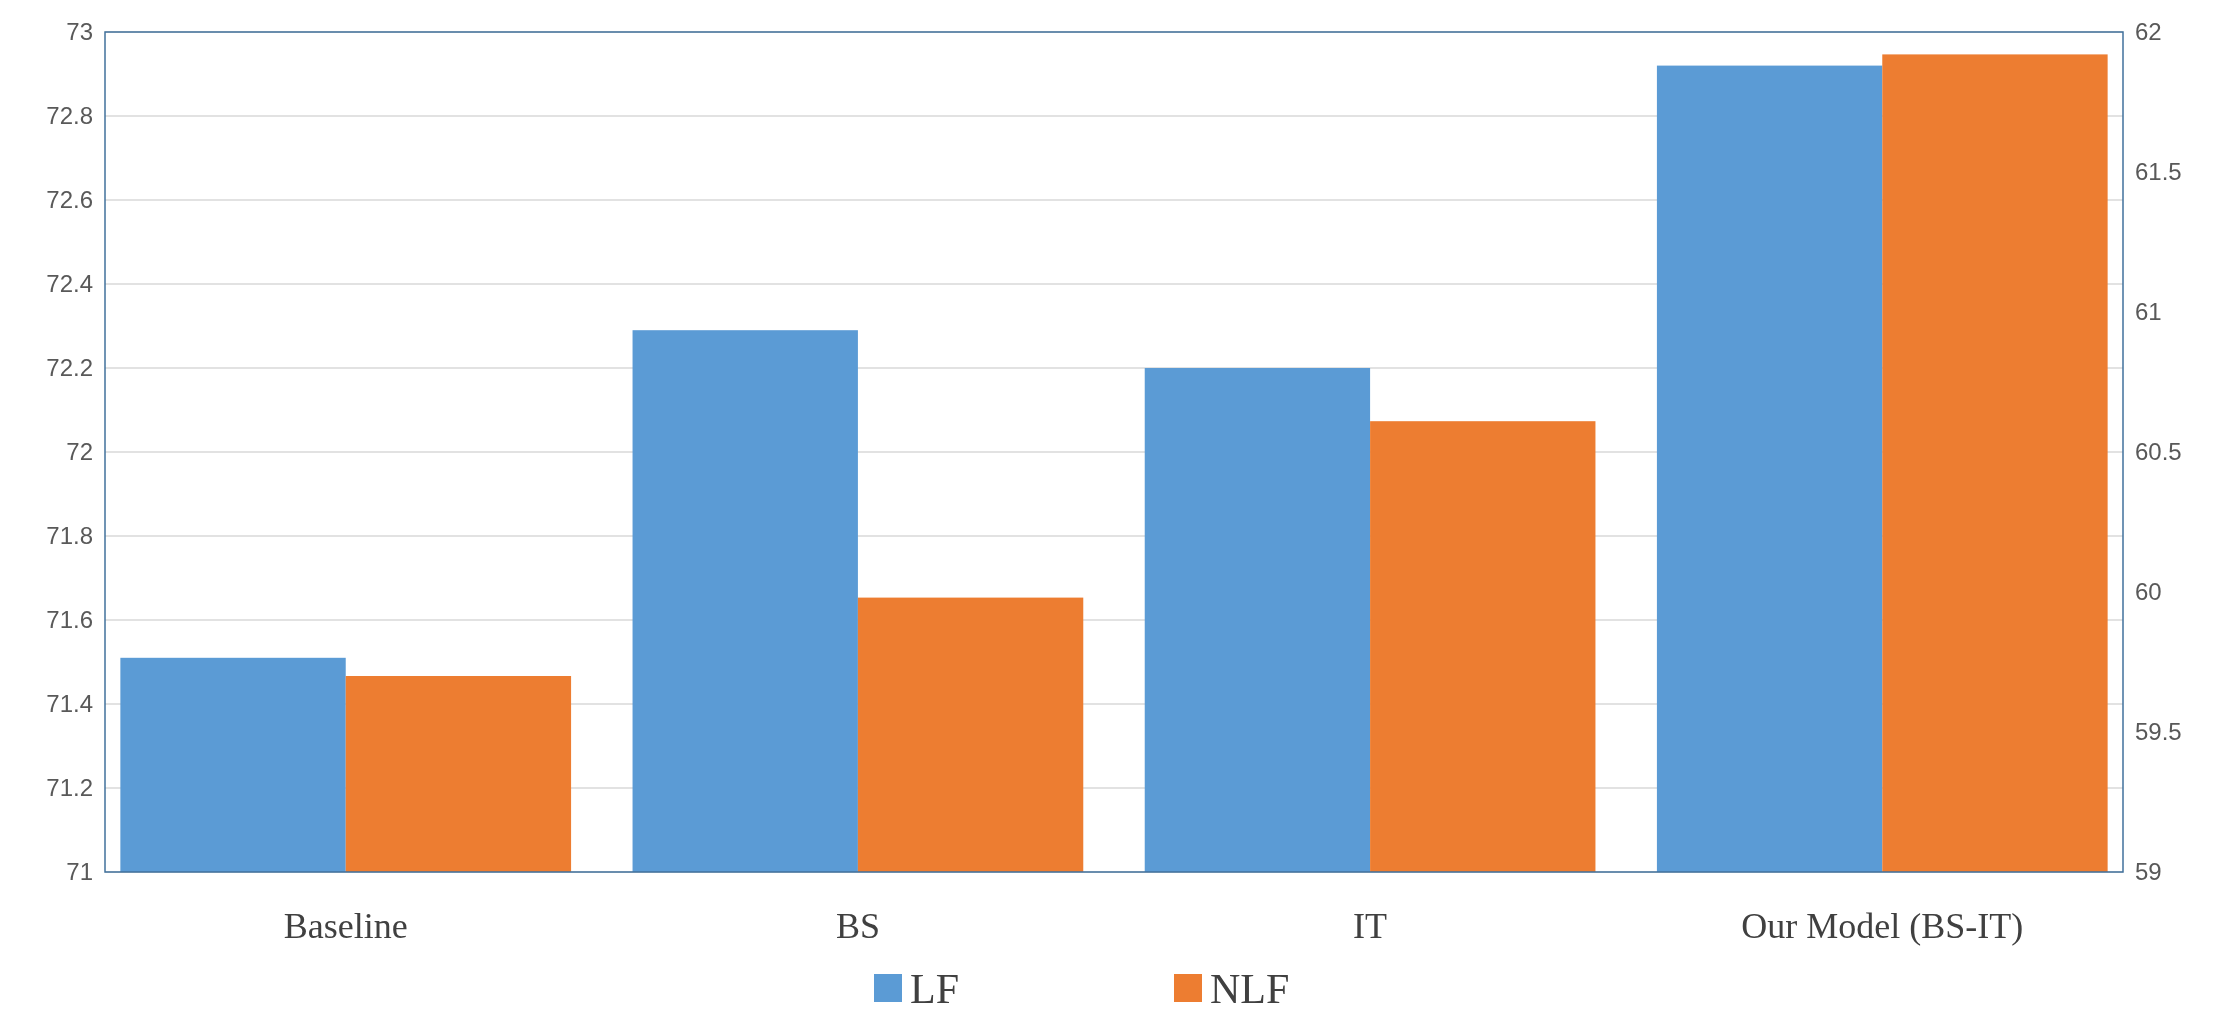 The image size is (2229, 1013). What do you see at coordinates (935, 988) in the screenshot?
I see `legend-label: LF` at bounding box center [935, 988].